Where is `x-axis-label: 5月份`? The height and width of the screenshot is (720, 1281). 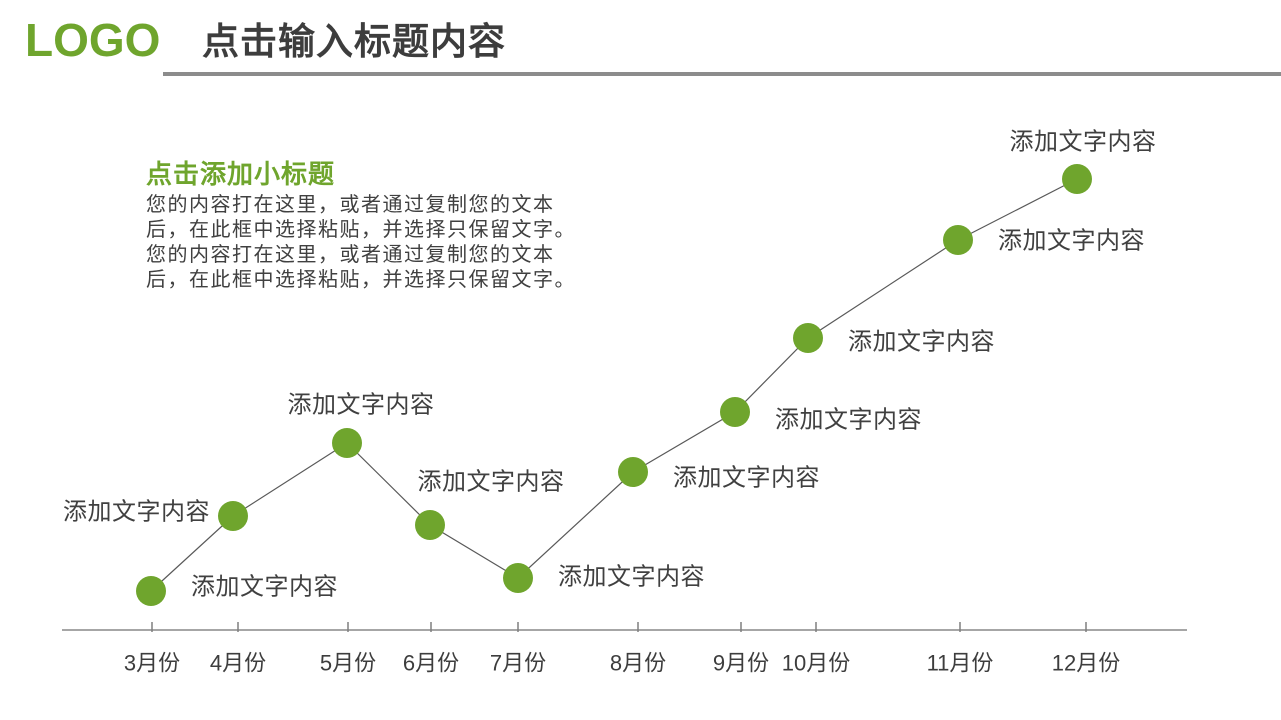 x-axis-label: 5月份 is located at coordinates (348, 663).